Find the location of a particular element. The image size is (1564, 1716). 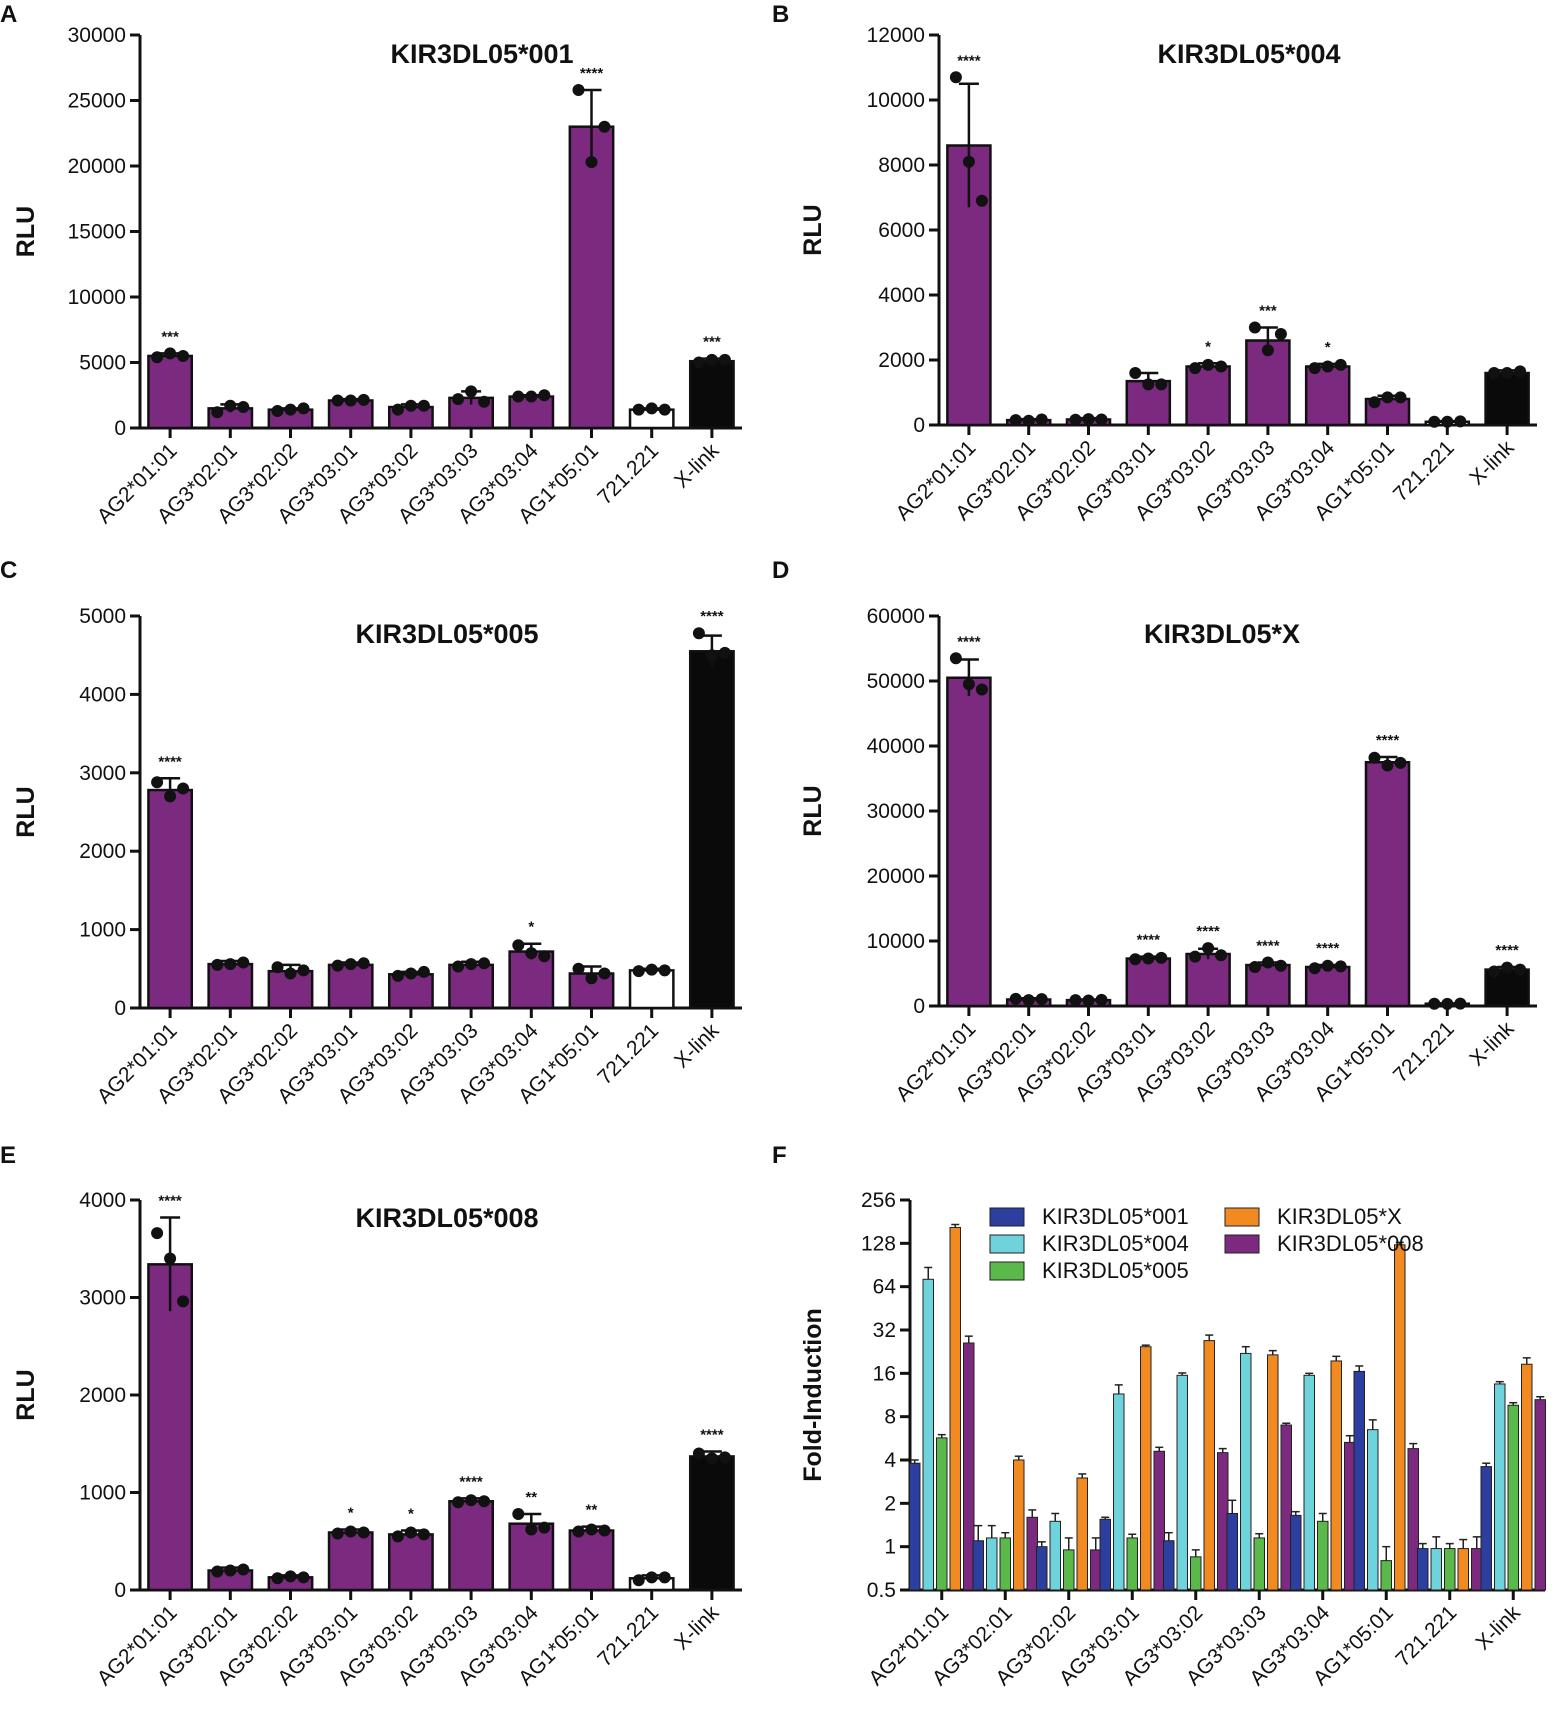

panel-title: KIR3DL05*X is located at coordinates (1222, 634).